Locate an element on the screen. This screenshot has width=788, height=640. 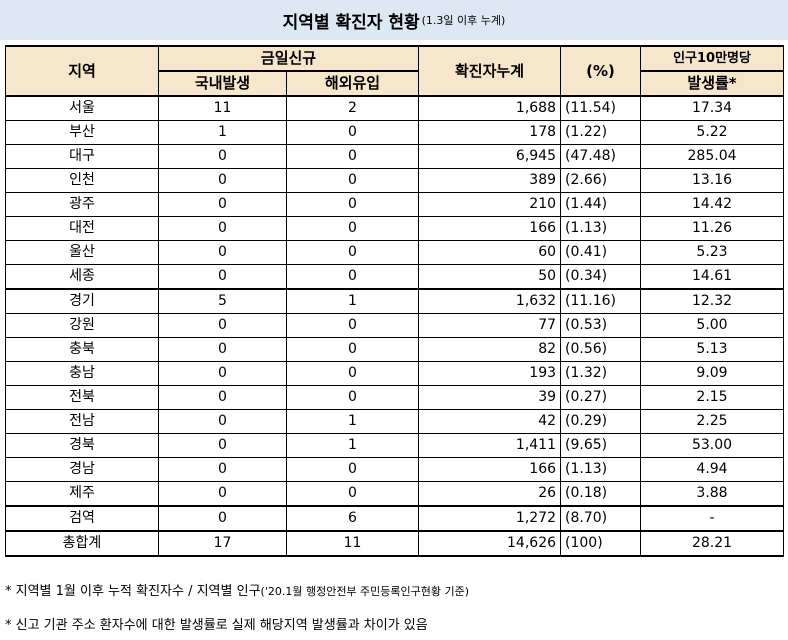
header-rate-line1: 인구10만명당 is located at coordinates (712, 58).